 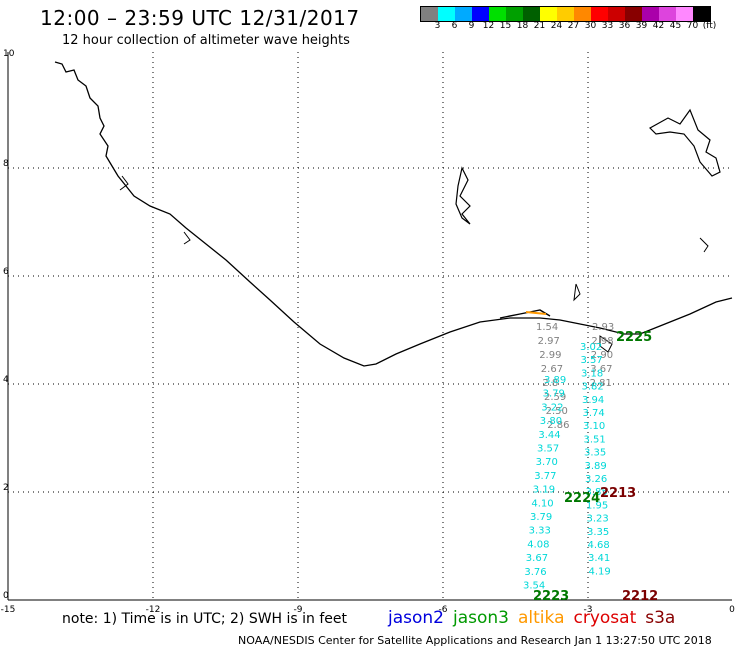 What do you see at coordinates (618, 493) in the screenshot?
I see `track-id-label: 2213` at bounding box center [618, 493].